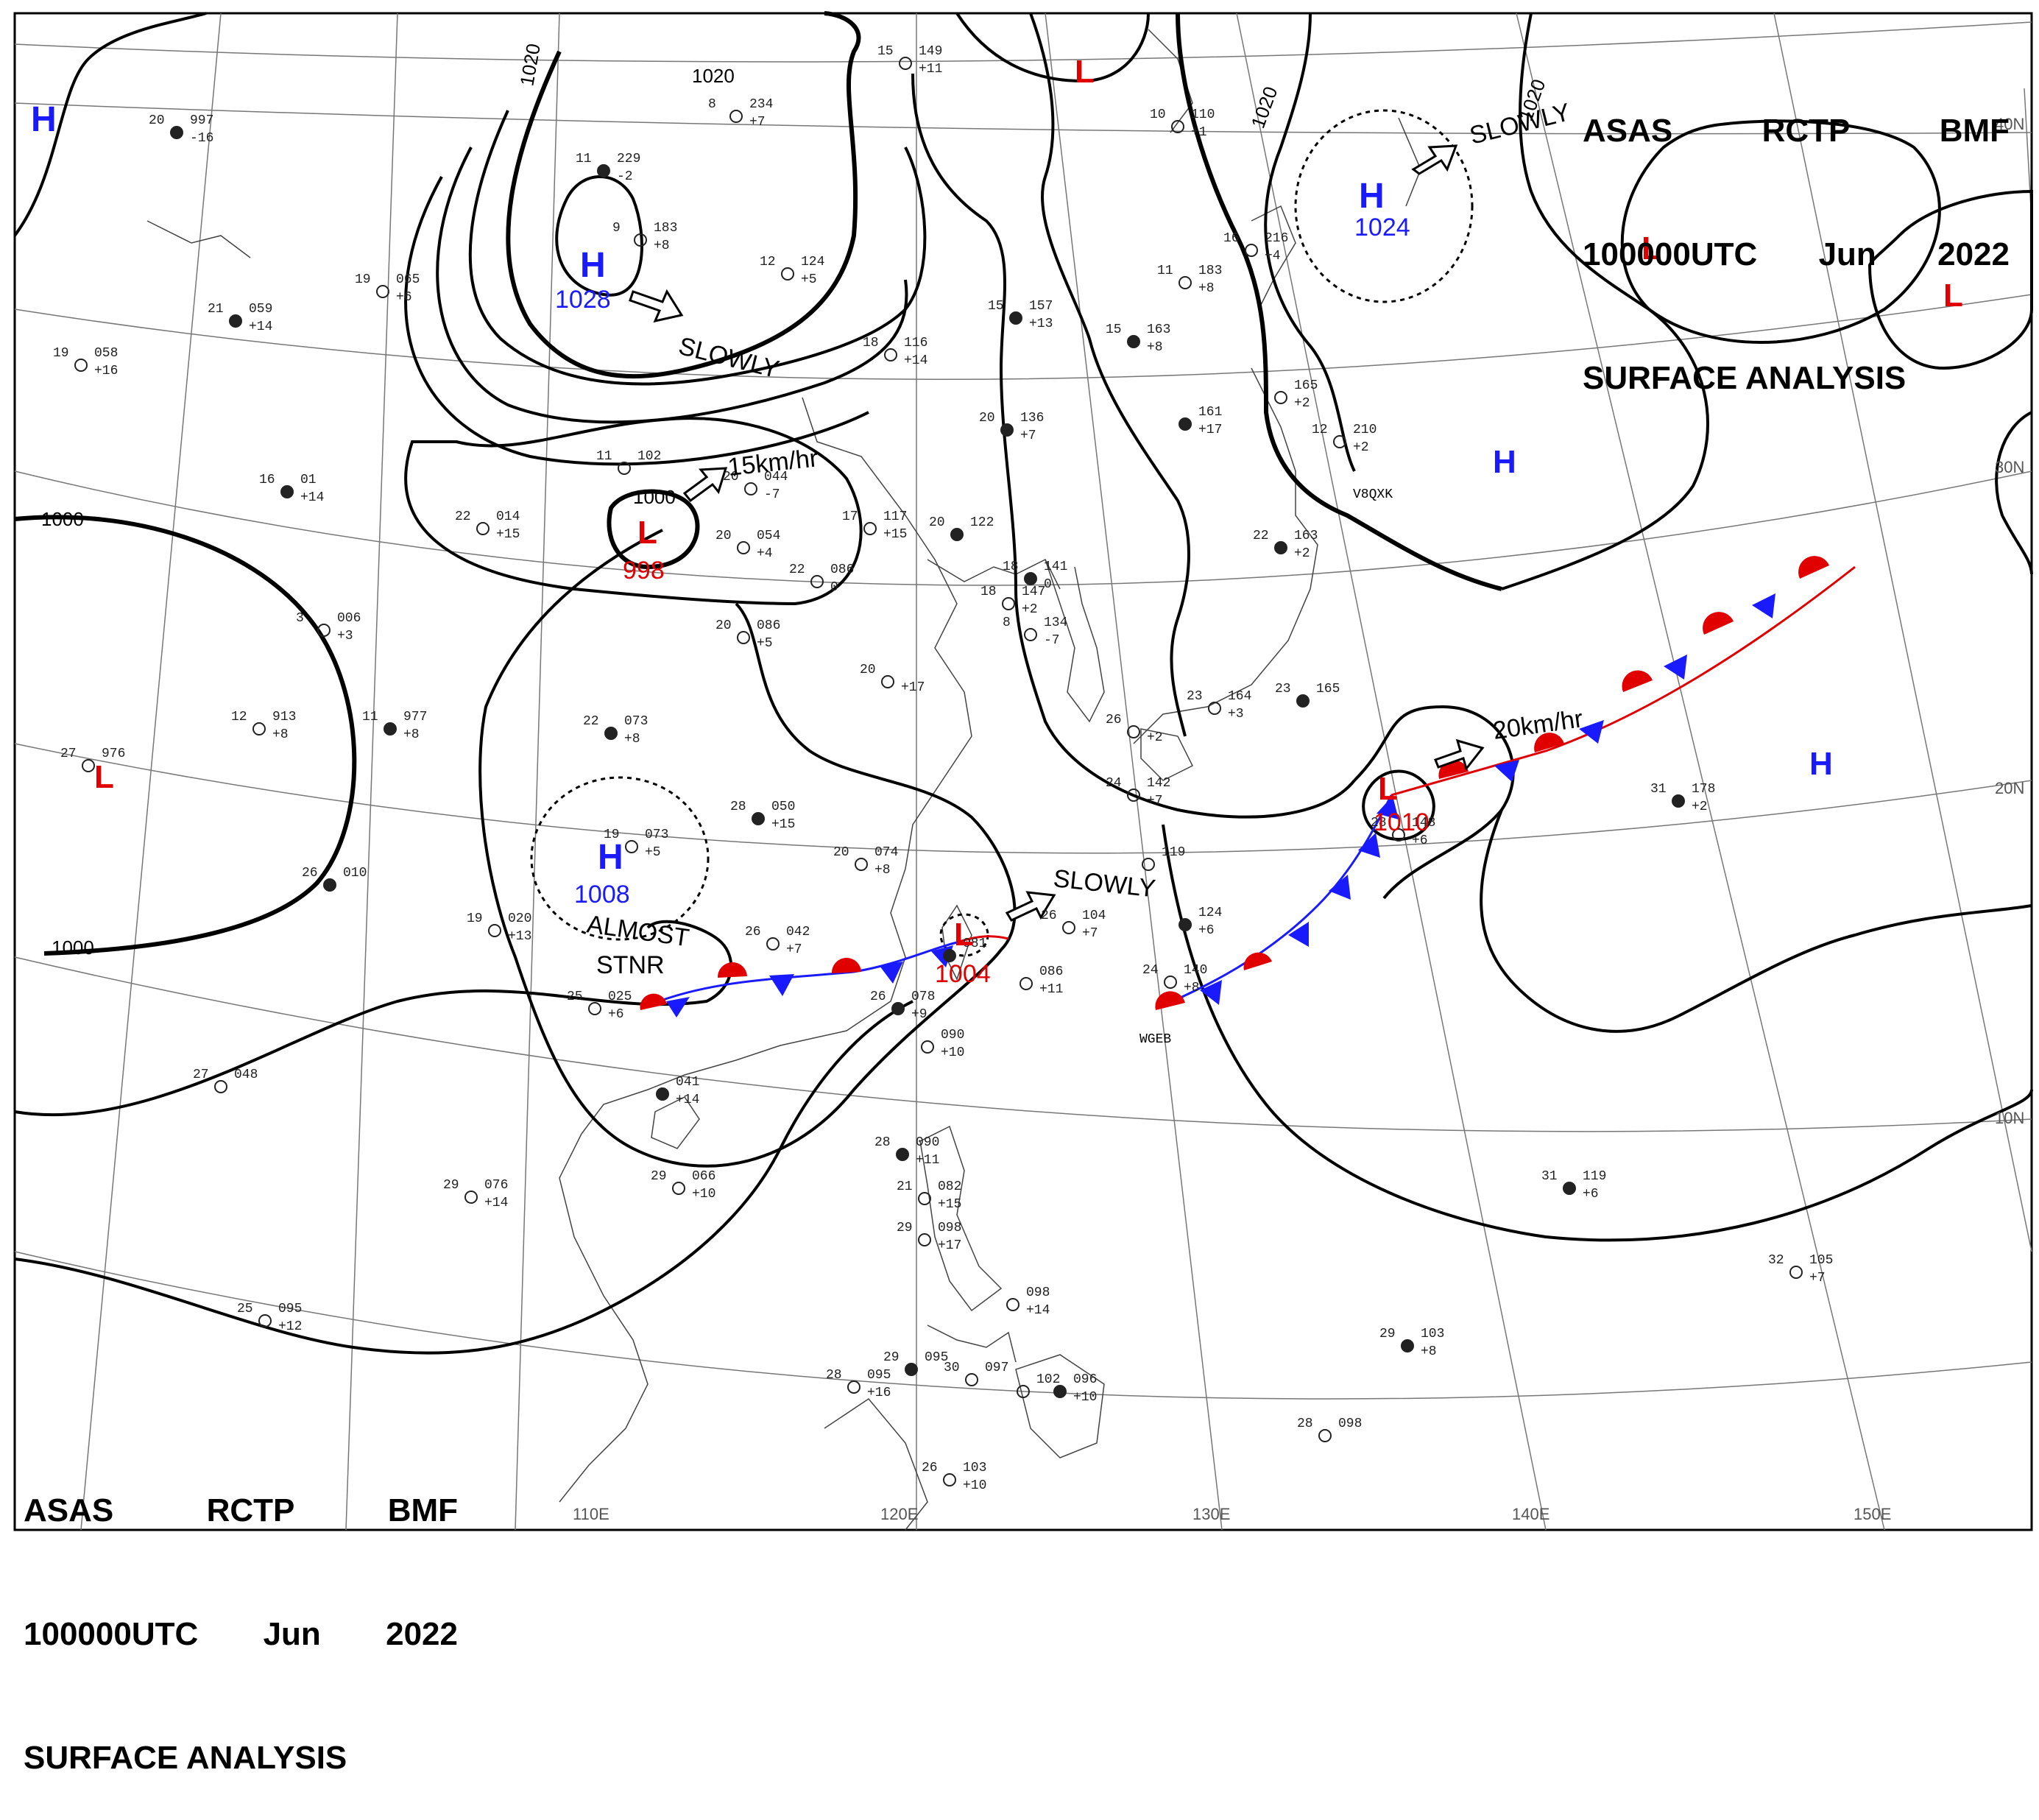 This screenshot has width=2039, height=1820. What do you see at coordinates (1206, 930) in the screenshot?
I see `station-tendency: +6` at bounding box center [1206, 930].